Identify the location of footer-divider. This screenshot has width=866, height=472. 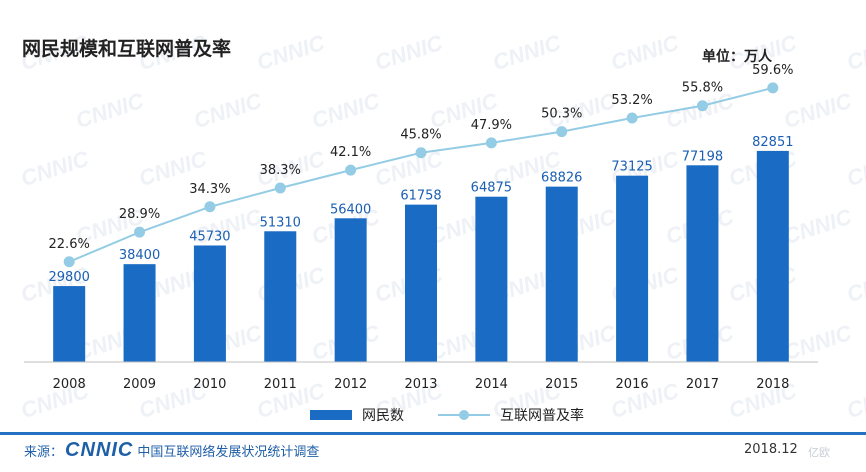
(433, 433).